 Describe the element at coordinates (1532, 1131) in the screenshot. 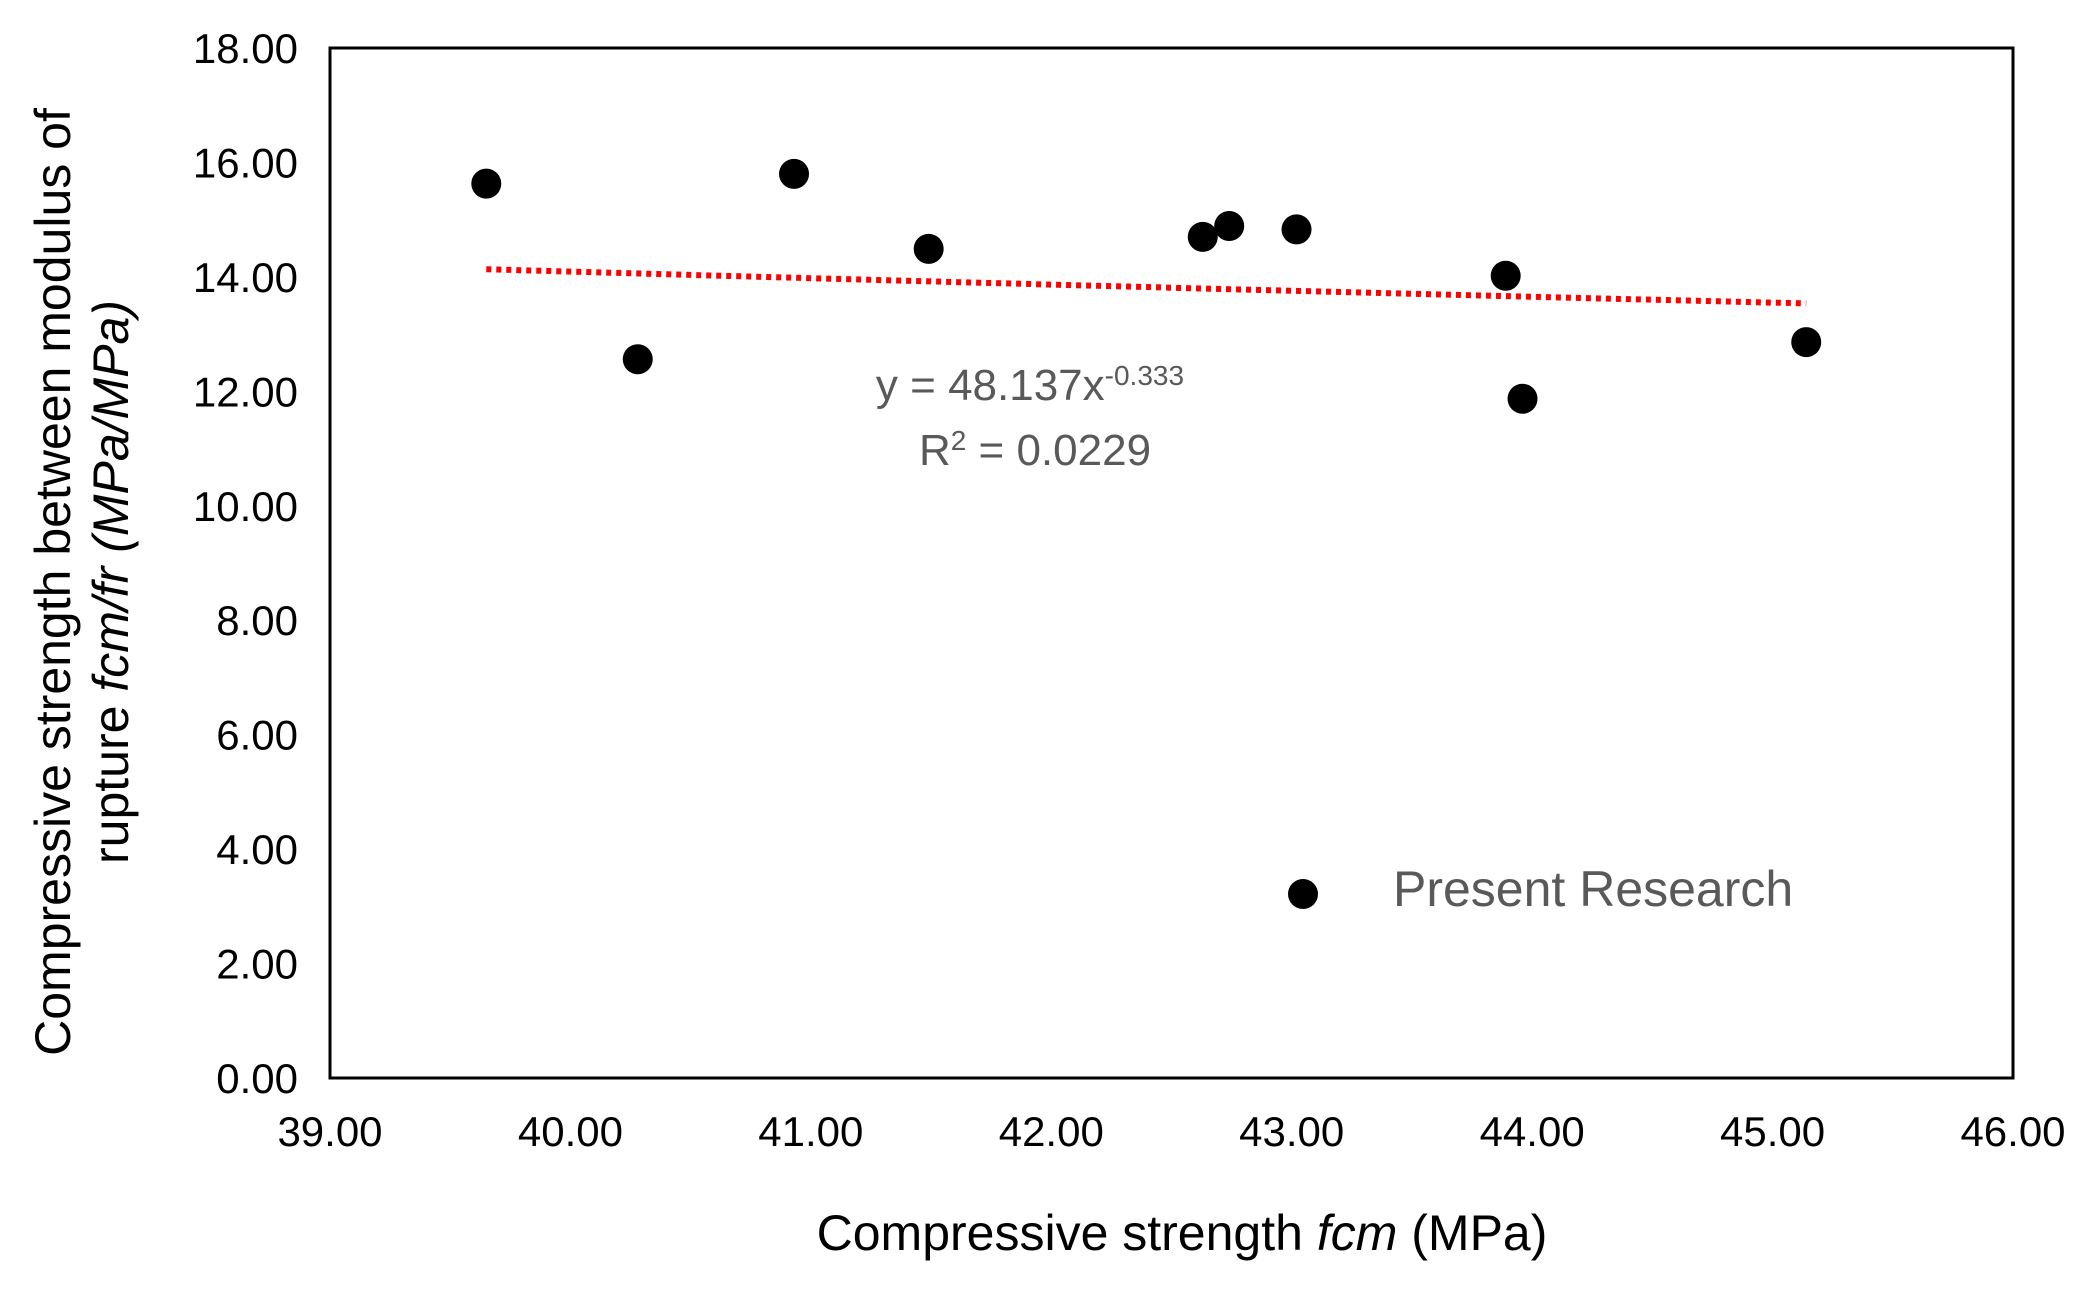

I see `x-tick-label: 44.00` at that location.